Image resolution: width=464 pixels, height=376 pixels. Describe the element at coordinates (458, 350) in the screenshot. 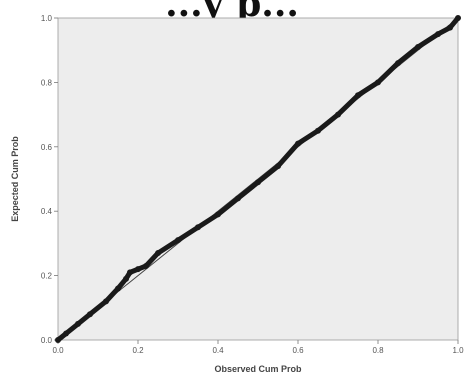

I see `x-tick-label: 1.0` at that location.